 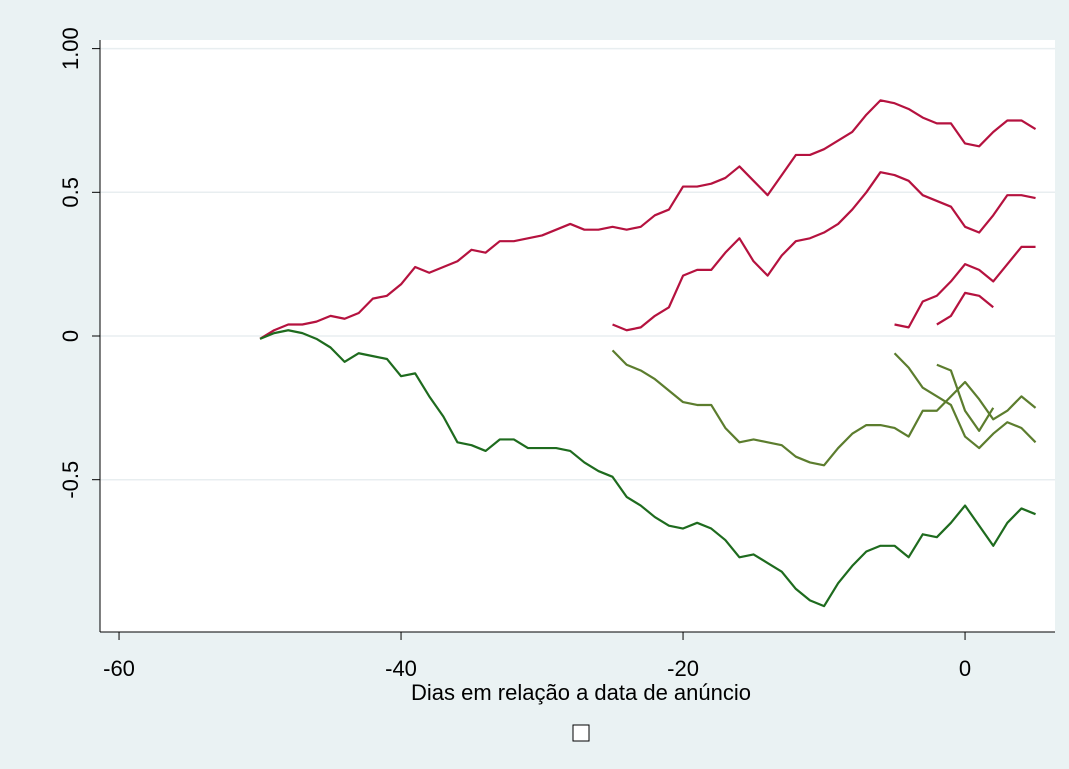 What do you see at coordinates (70, 48) in the screenshot?
I see `y-tick-label: 1.00` at bounding box center [70, 48].